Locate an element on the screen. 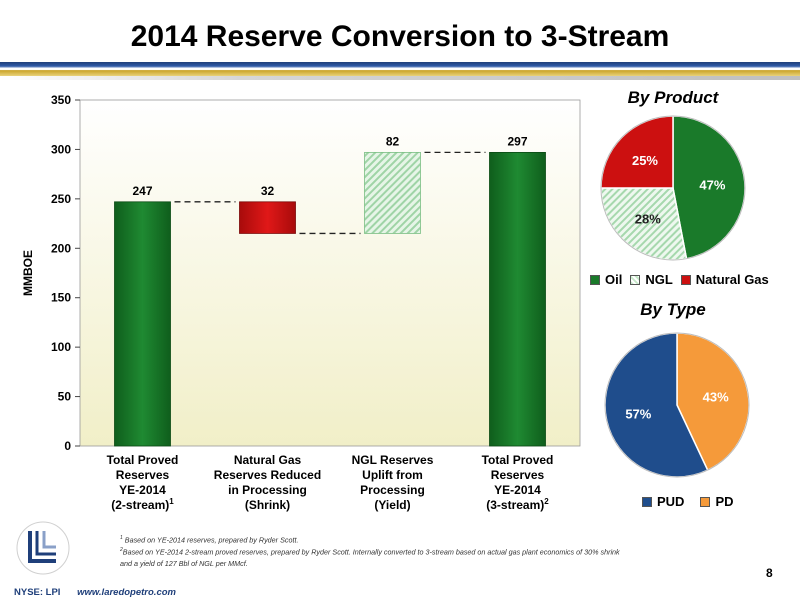 The image size is (800, 600). category-label: Reserves Reduced is located at coordinates (267, 475).